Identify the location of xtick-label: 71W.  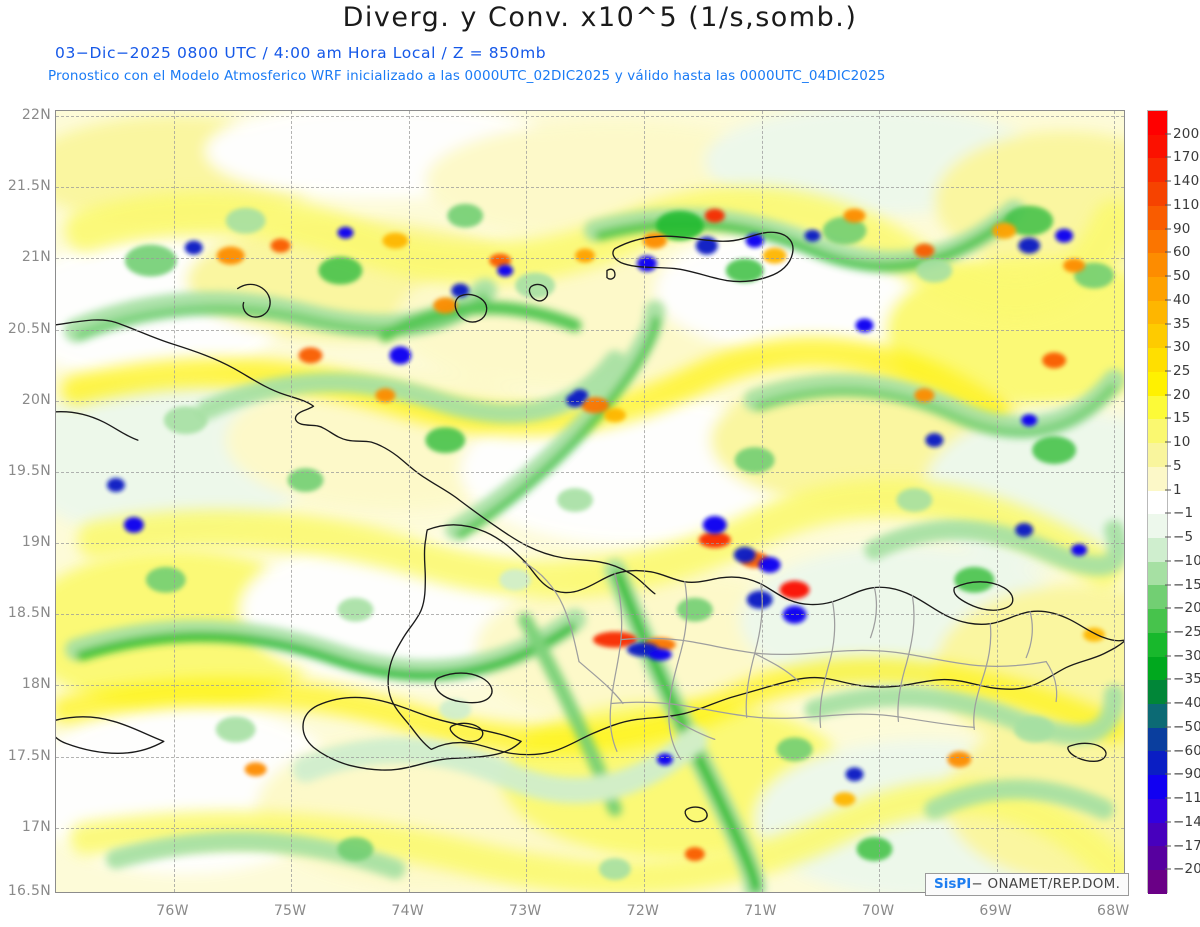
(760, 911).